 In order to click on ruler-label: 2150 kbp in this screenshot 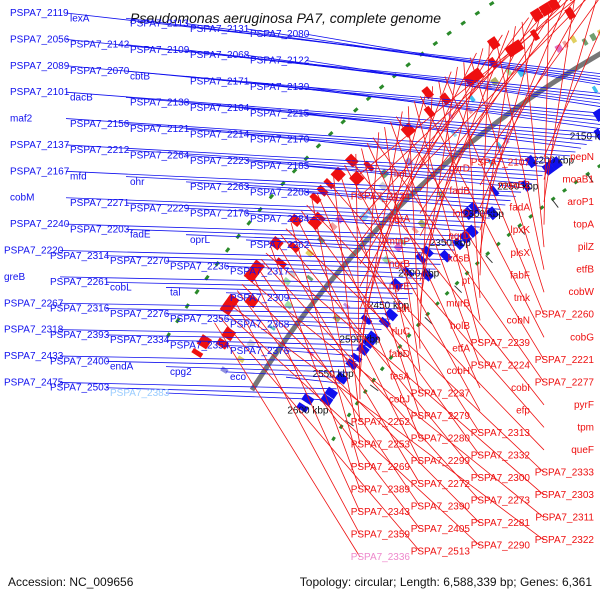, I will do `click(585, 136)`.